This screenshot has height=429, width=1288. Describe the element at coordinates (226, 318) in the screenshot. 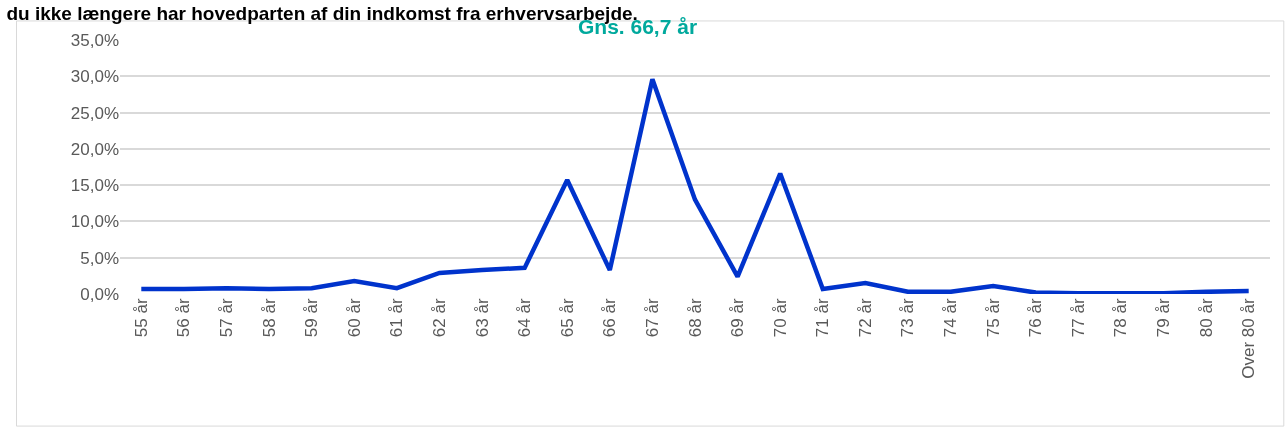

I see `x-tick-label: 57 år` at that location.